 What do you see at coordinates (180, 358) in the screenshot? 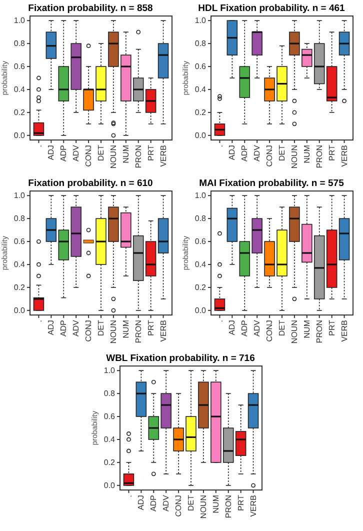
I see `chart-title: WBL Fixation probability. n = 716` at bounding box center [180, 358].